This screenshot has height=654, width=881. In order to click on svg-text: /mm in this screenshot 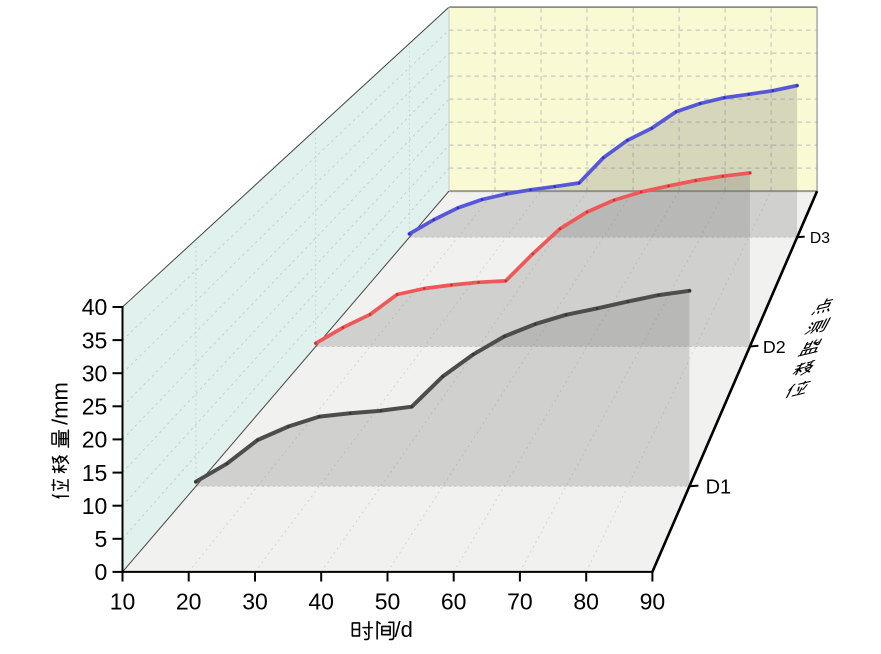, I will do `click(60, 403)`.